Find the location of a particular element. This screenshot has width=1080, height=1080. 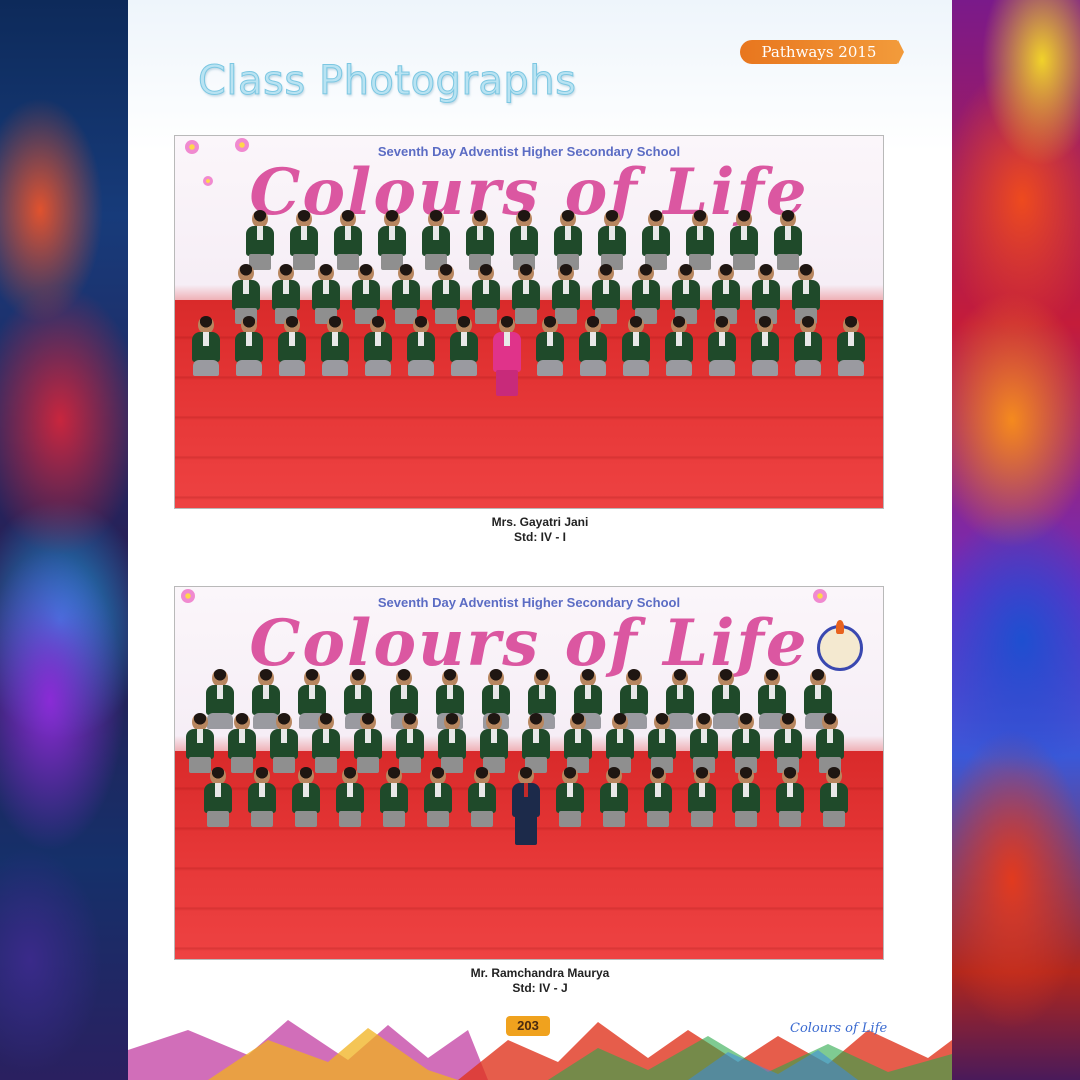

background-right-art is located at coordinates (1016, 540).